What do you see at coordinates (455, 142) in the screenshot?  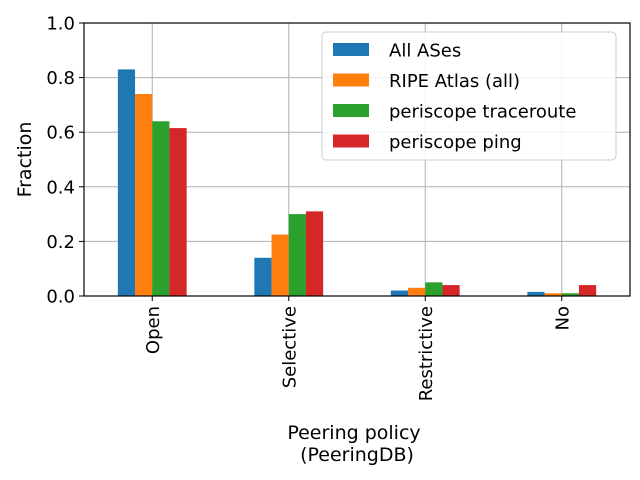 I see `legend-label: periscope ping` at bounding box center [455, 142].